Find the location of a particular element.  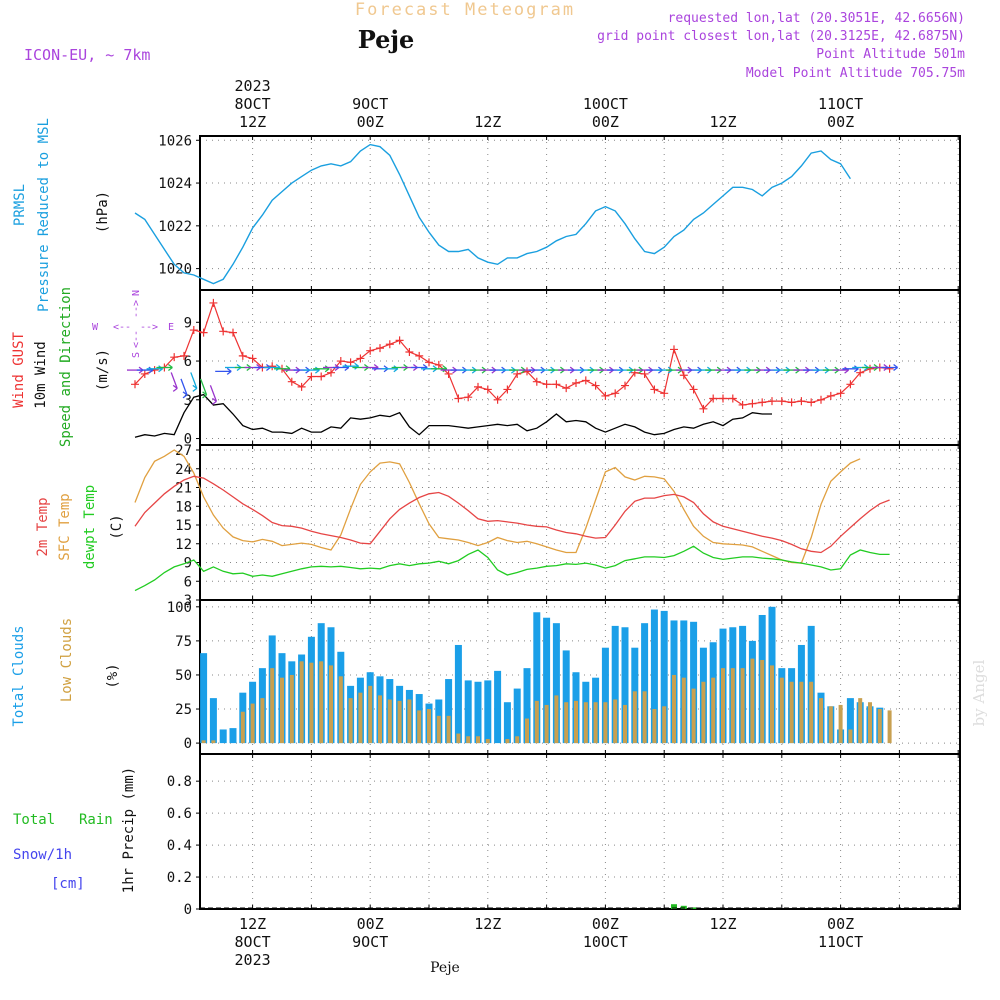

compass-rose: W E <-- --> N S --> <-- is located at coordinates (133, 324).